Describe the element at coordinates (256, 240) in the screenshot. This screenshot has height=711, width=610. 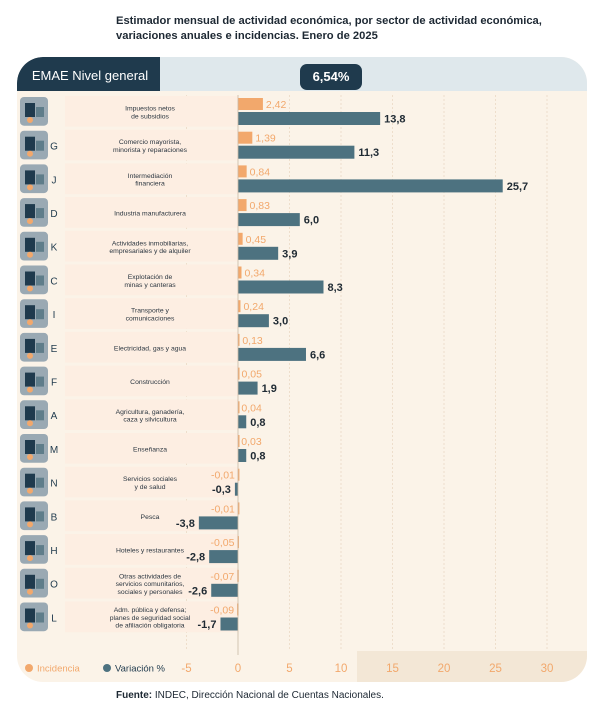
I see `incidence-label: 0,45` at that location.